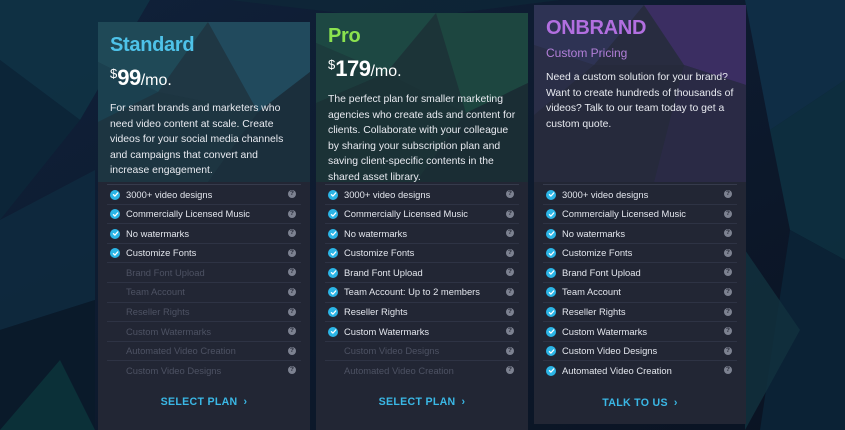 The width and height of the screenshot is (845, 430). What do you see at coordinates (204, 78) in the screenshot?
I see `plan-price: $99/mo.` at bounding box center [204, 78].